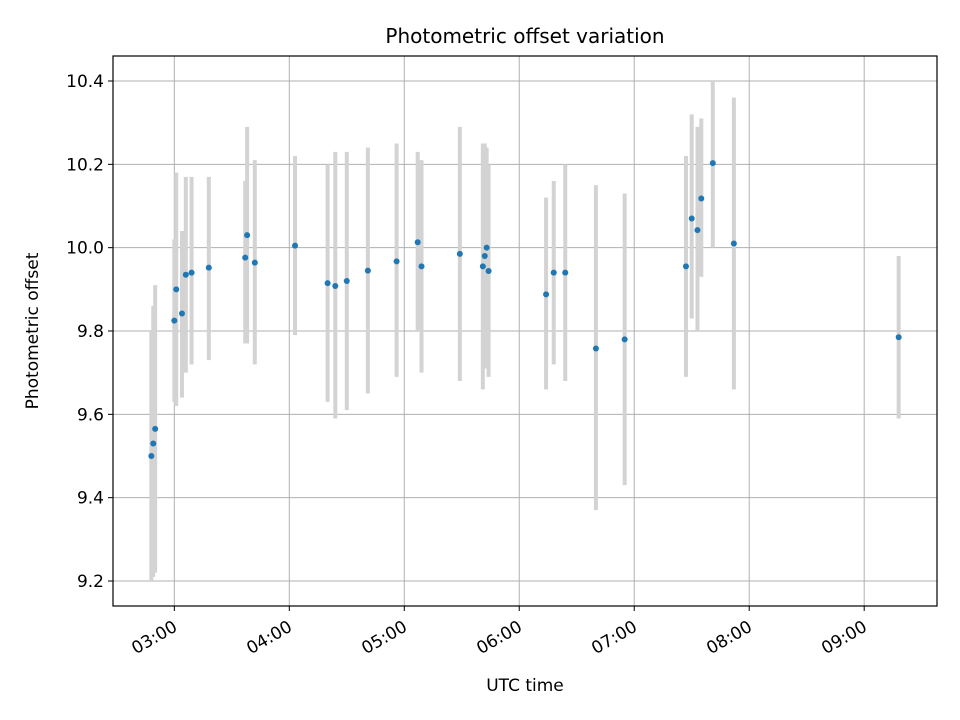 The width and height of the screenshot is (960, 720). I want to click on x-tick-label: 08:00, so click(729, 638).